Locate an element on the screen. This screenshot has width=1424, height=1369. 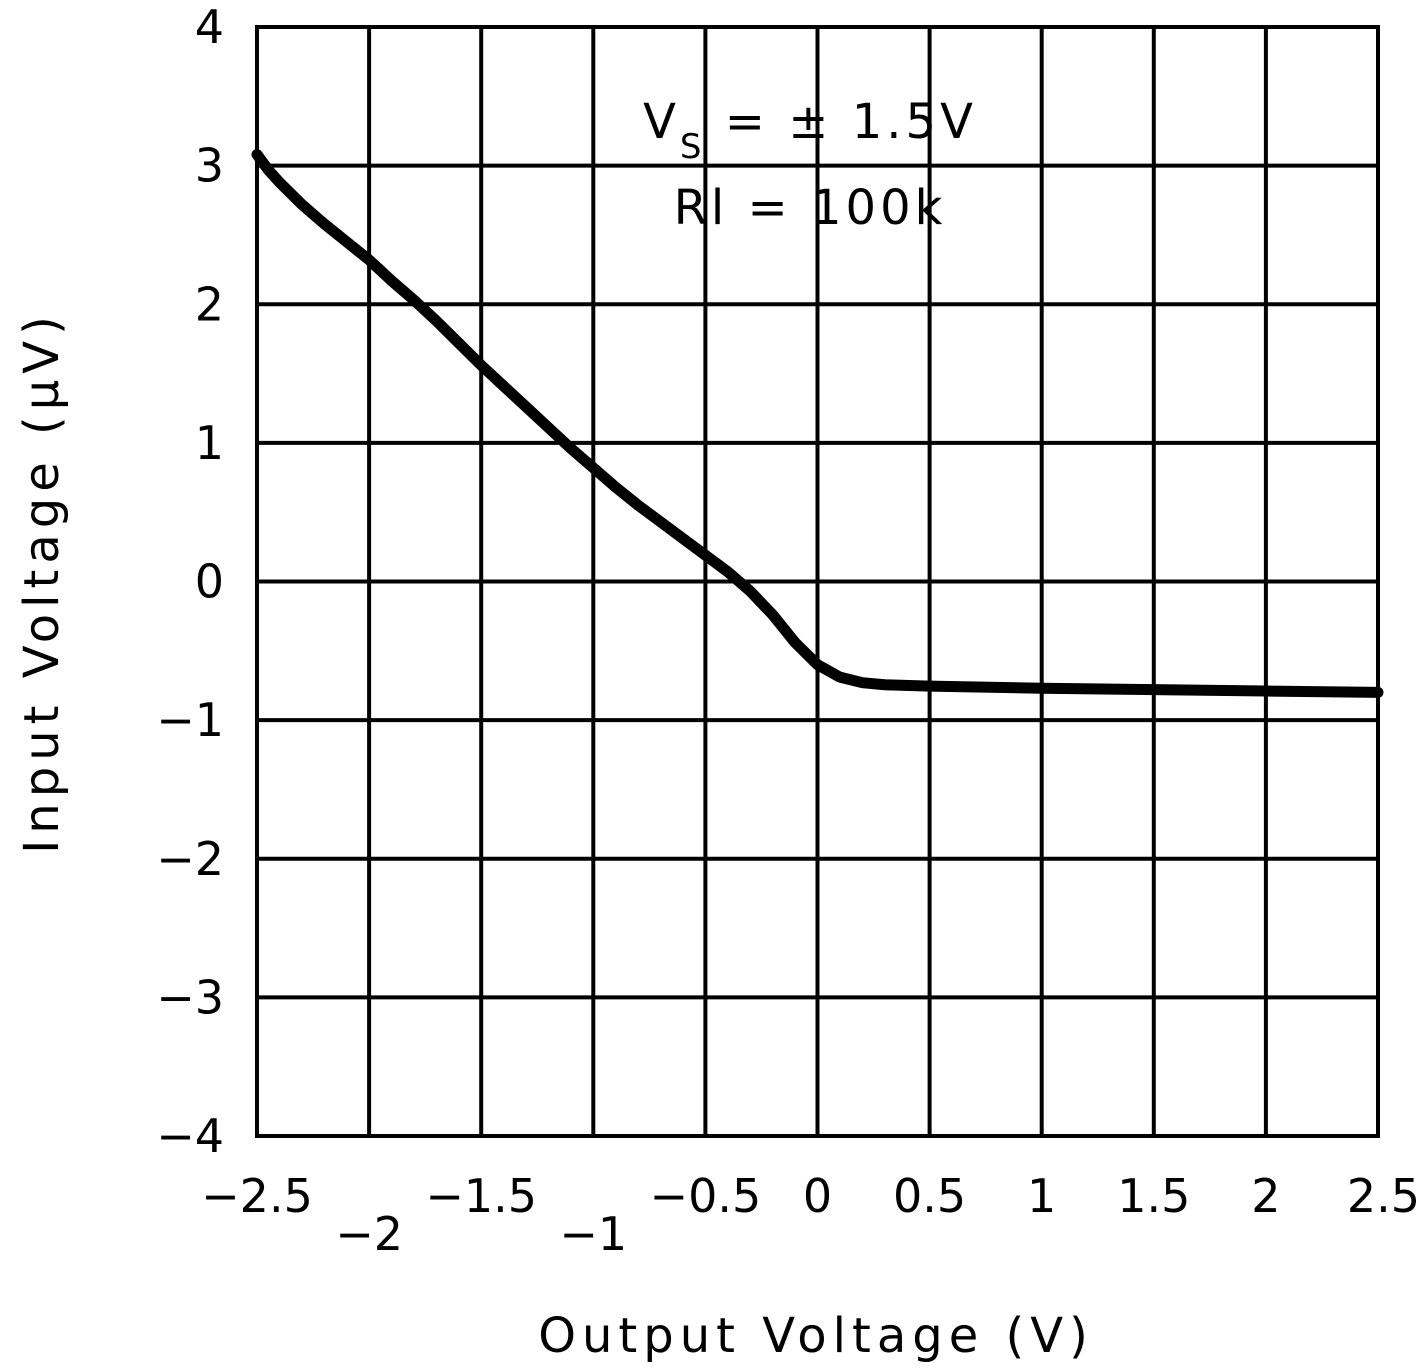
y-tick-label: 0 is located at coordinates (209, 582).